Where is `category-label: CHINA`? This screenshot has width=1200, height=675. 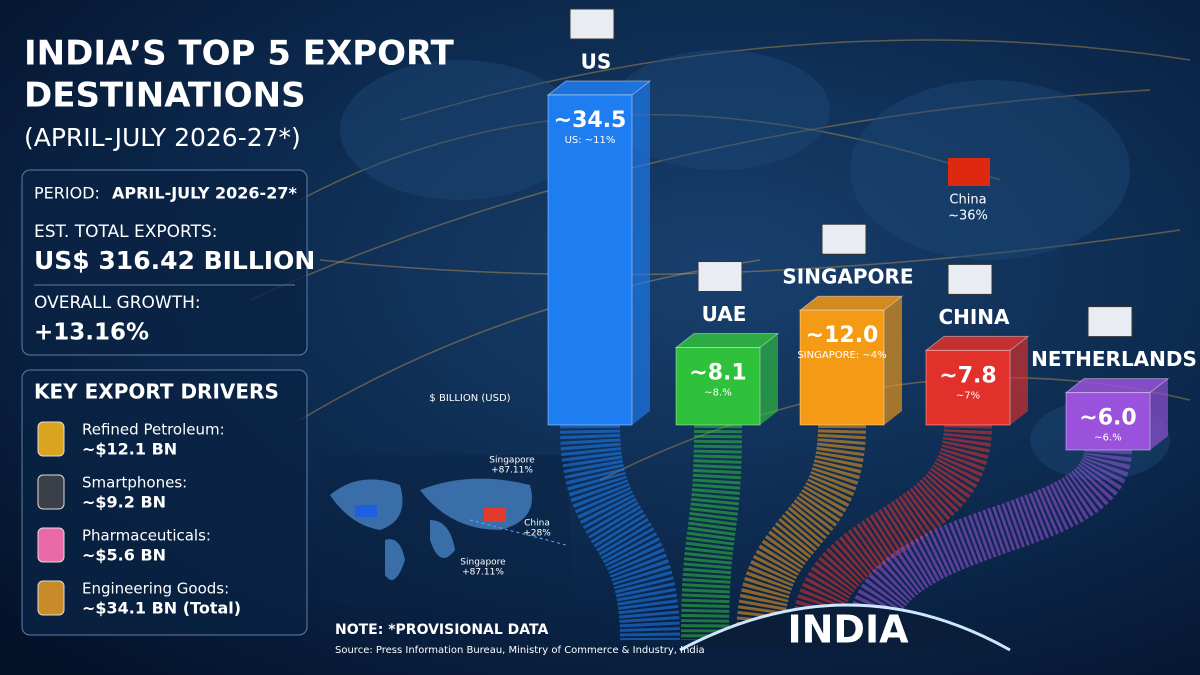
category-label: CHINA is located at coordinates (974, 317).